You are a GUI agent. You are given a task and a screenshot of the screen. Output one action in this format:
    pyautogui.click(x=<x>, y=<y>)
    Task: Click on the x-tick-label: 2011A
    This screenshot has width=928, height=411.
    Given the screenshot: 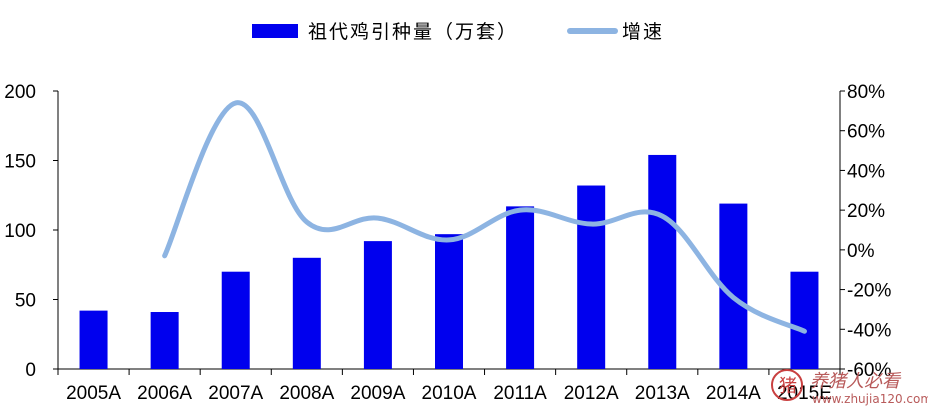 What is the action you would take?
    pyautogui.click(x=520, y=393)
    